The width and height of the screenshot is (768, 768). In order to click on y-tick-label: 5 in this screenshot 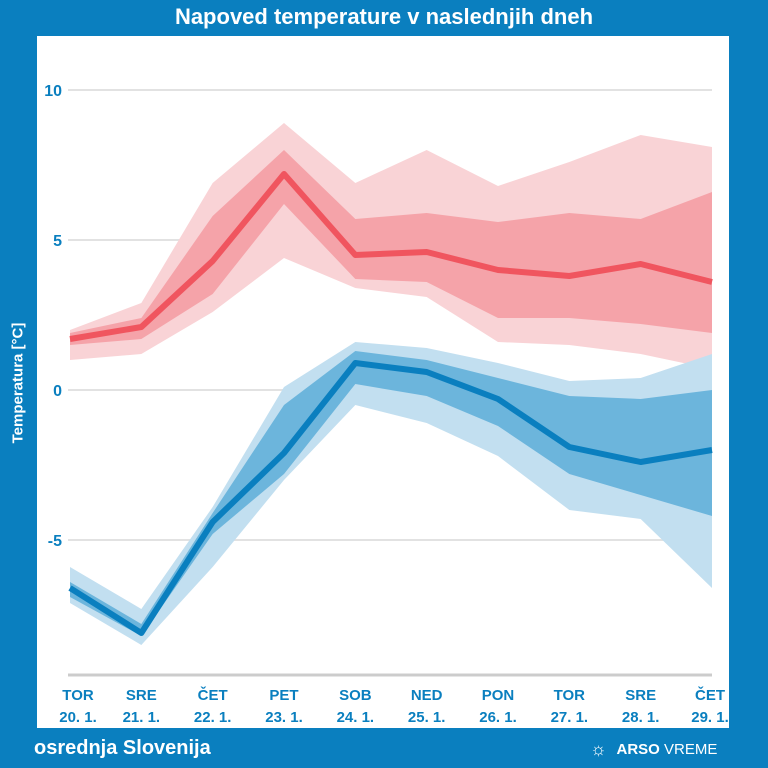, I will do `click(57, 241)`.